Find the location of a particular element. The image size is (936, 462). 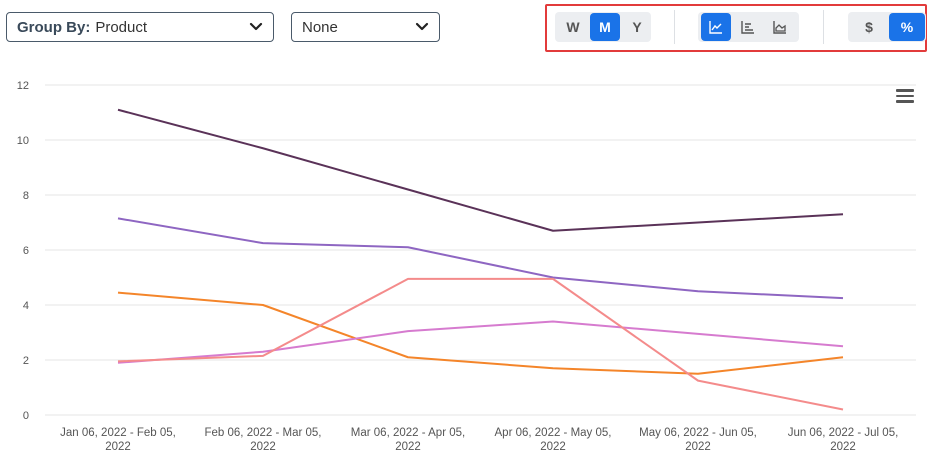

group-by-dropdown: Group By: Product is located at coordinates (140, 27).